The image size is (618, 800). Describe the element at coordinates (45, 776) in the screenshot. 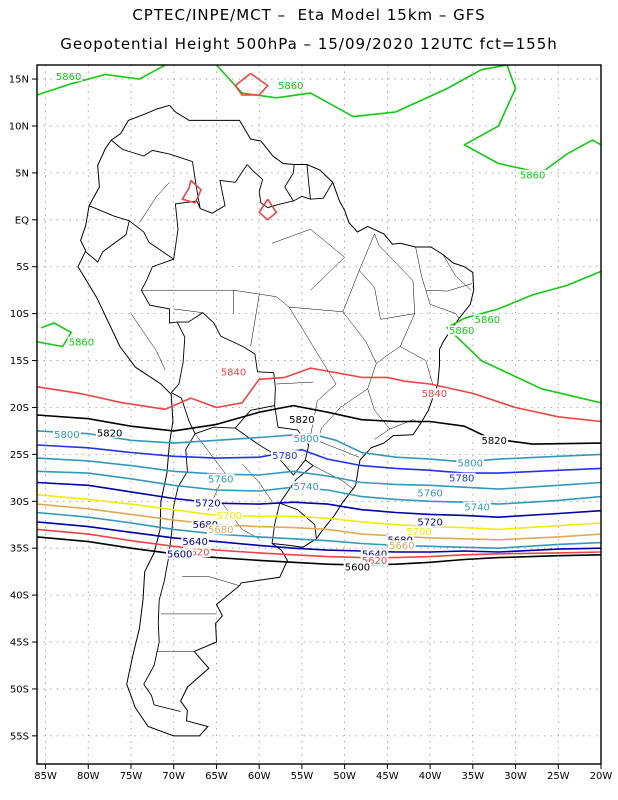

I see `lon-tick-label: 85W` at that location.